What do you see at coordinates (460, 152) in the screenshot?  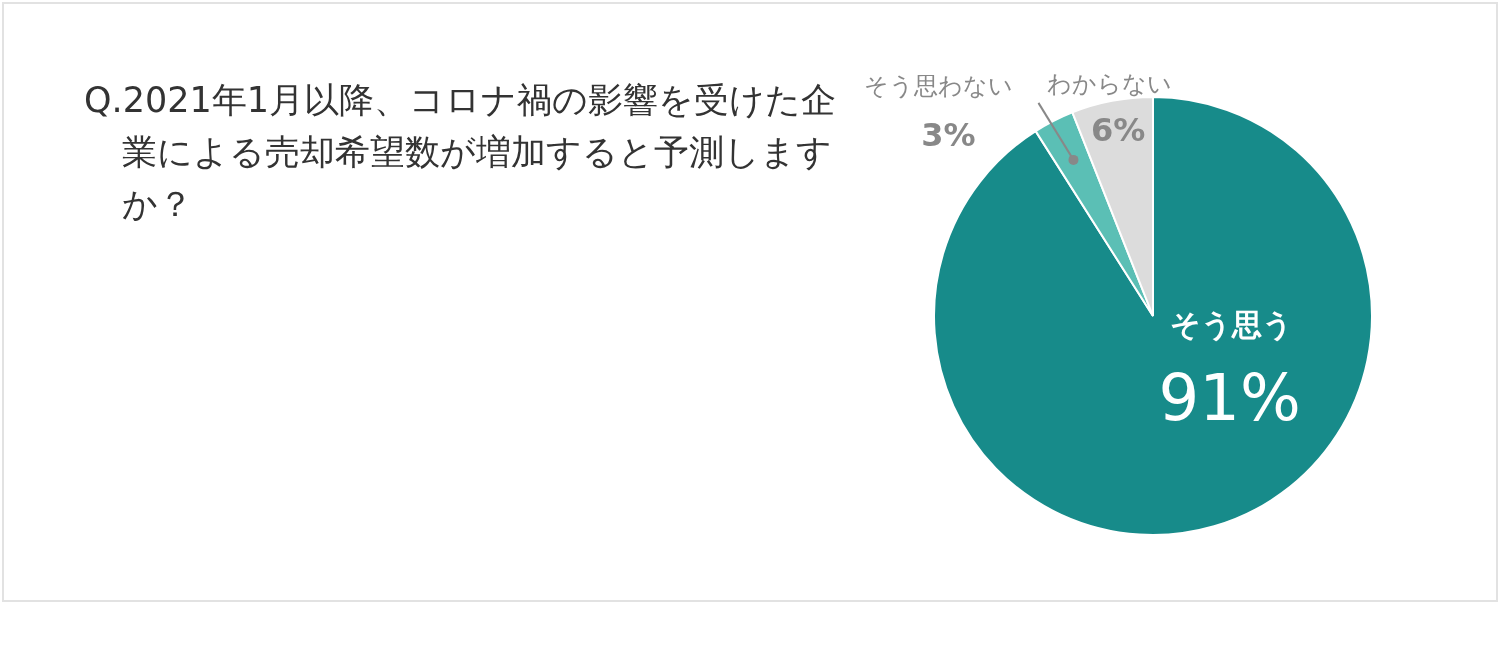 I see `text: Q.2021年1月以降、コロナ禍の影響を受けた企業による売却希望数が増加すると予測しますか？` at bounding box center [460, 152].